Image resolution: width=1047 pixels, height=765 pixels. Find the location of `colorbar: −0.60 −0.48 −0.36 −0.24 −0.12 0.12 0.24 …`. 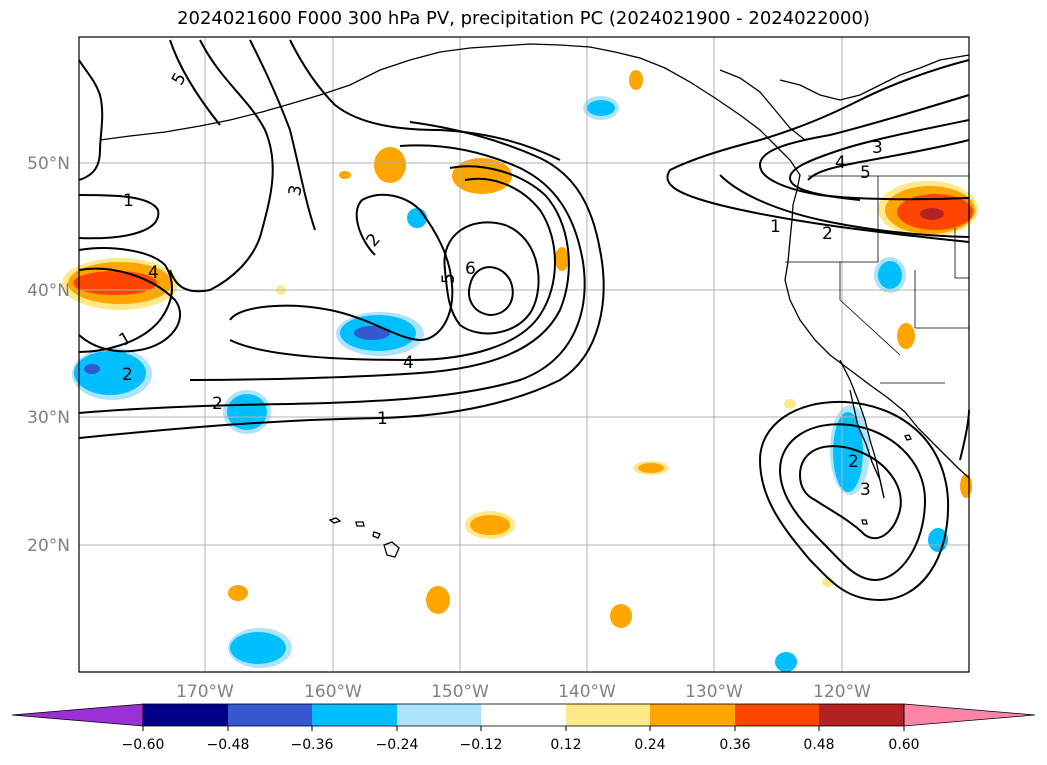

colorbar: −0.60 −0.48 −0.36 −0.24 −0.12 0.12 0.24 … is located at coordinates (523, 728).